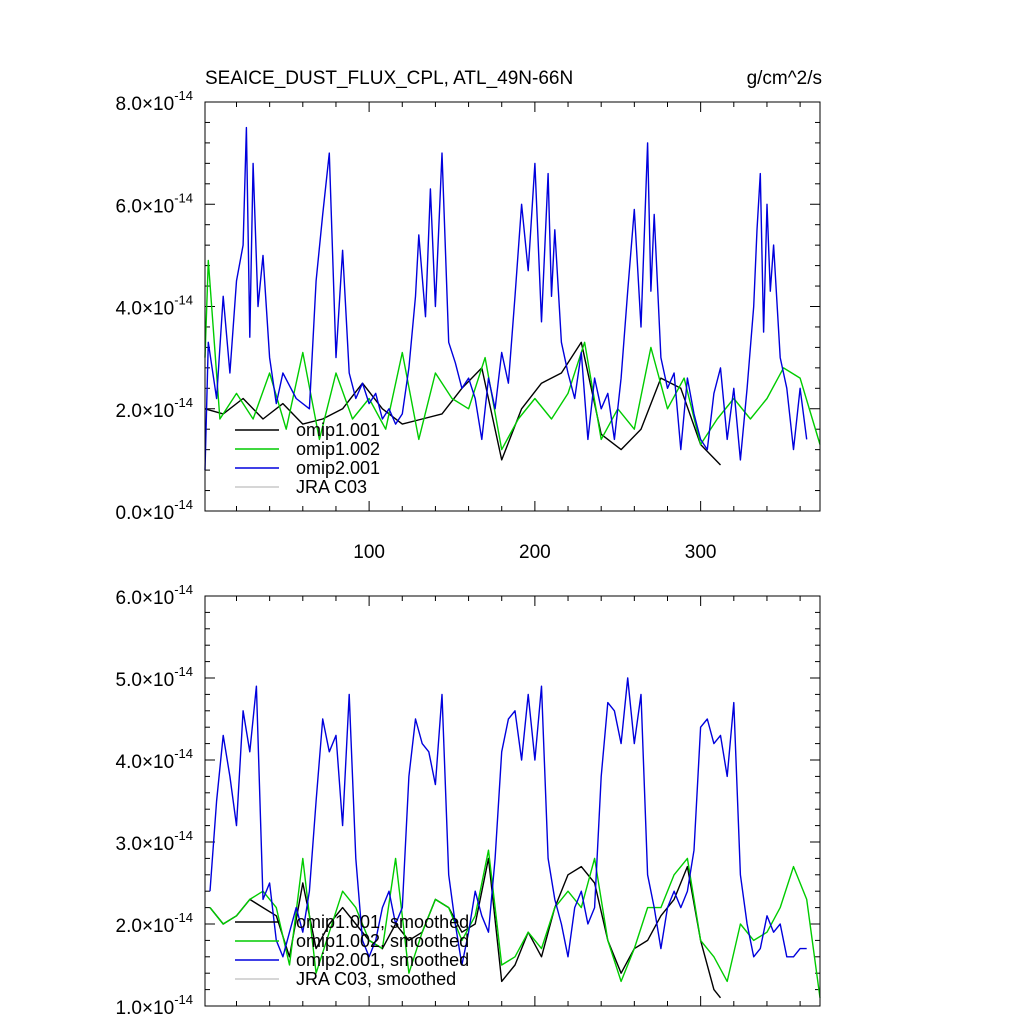  Describe the element at coordinates (382, 922) in the screenshot. I see `legend-label-0: omip1.001, smoothed` at that location.